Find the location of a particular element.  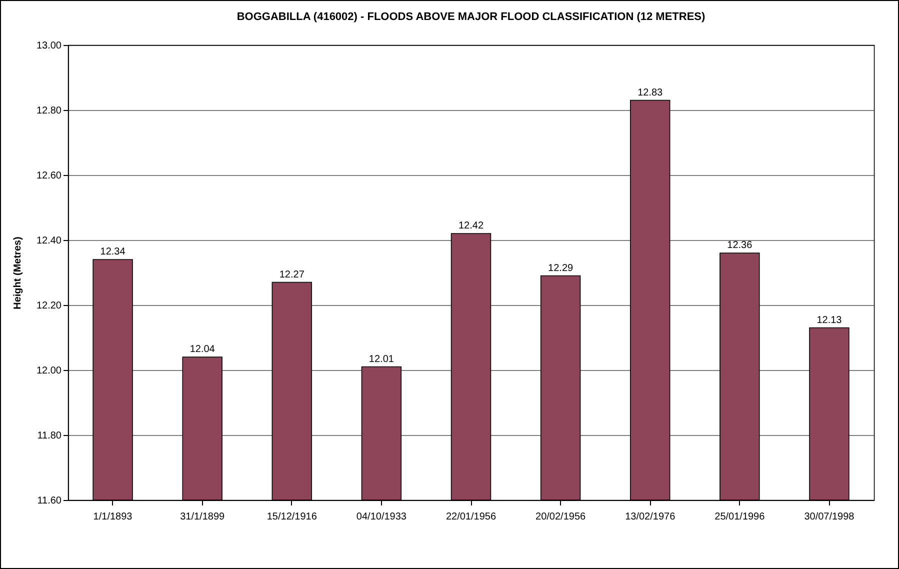

y-tick-label: 12.40 is located at coordinates (49, 241).